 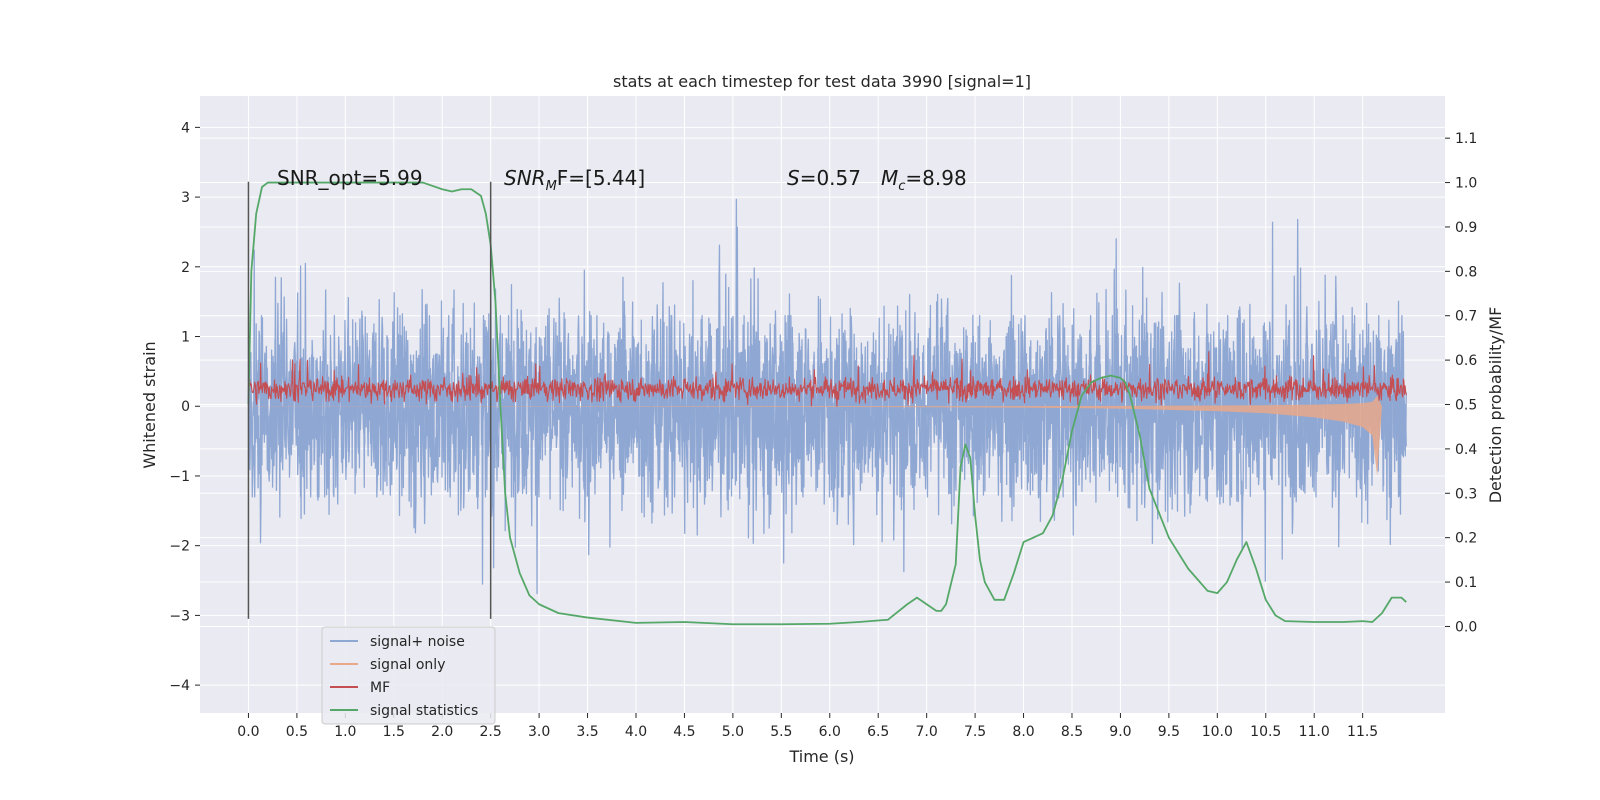 I want to click on y-right-axis-title: Detection probability/MF, so click(x=1495, y=405).